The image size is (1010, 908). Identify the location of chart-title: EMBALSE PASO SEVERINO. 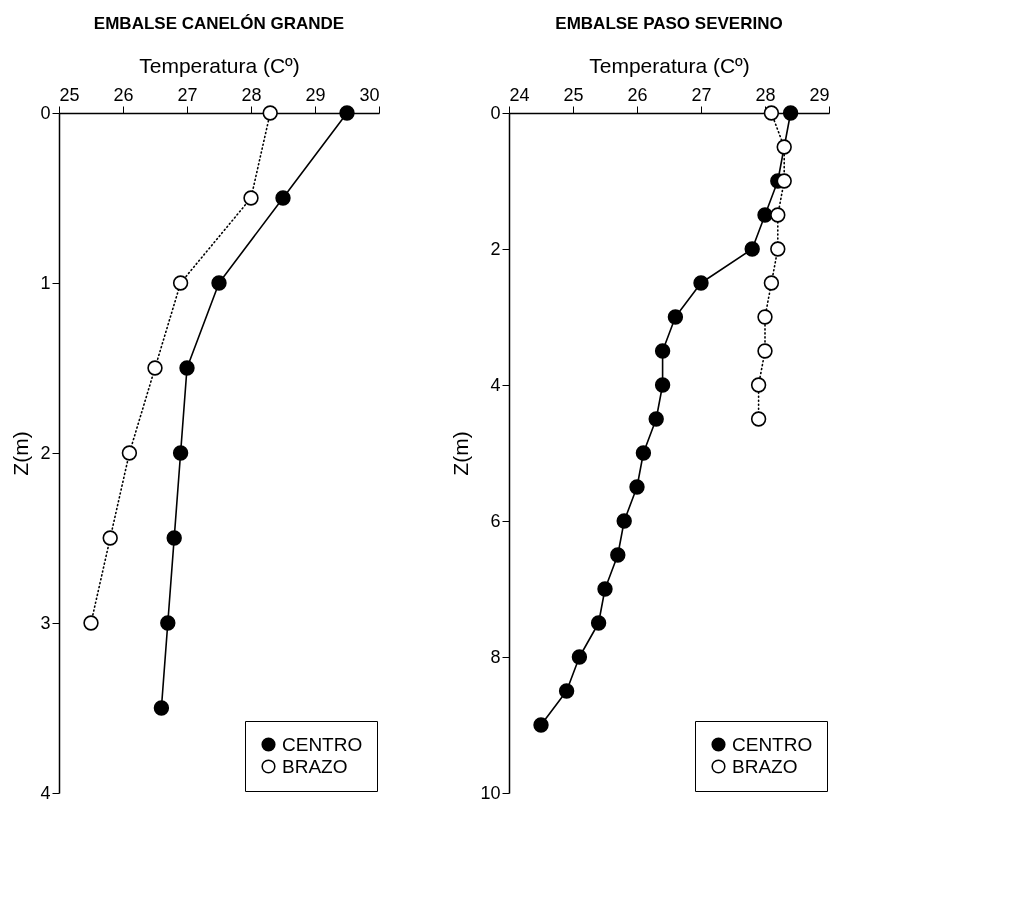
(669, 23).